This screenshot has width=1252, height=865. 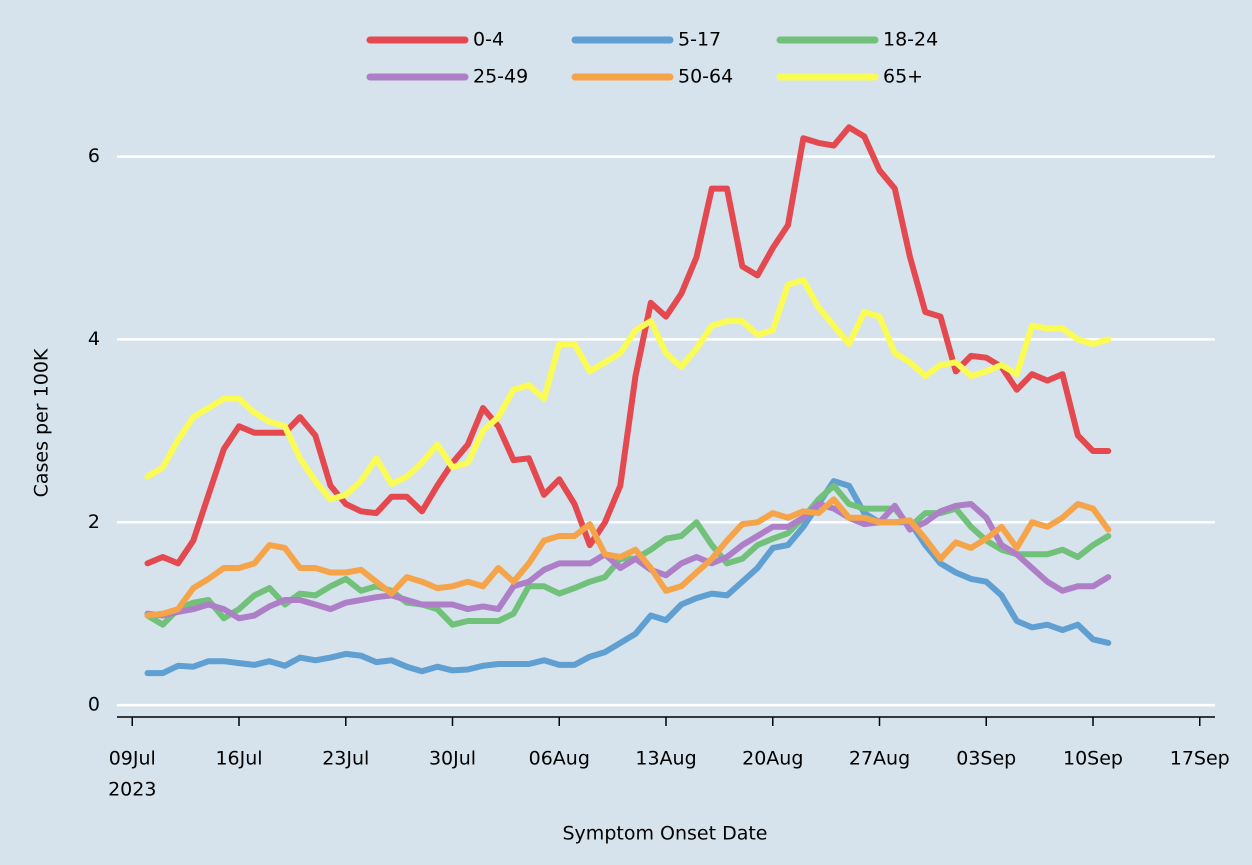 I want to click on x-axis-label: Symptom Onset Date, so click(x=665, y=834).